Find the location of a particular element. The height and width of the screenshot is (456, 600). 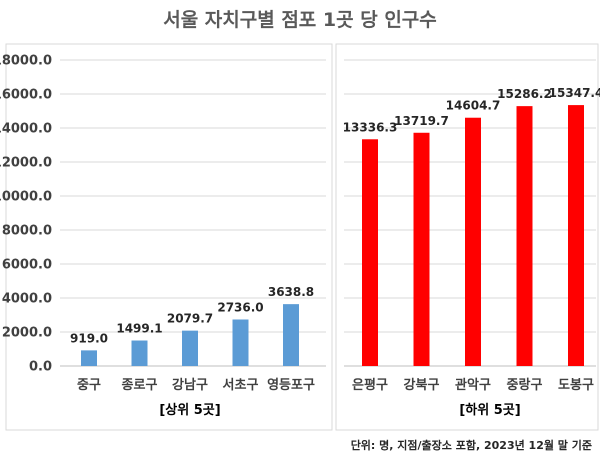

category-label: 중구 is located at coordinates (89, 385).